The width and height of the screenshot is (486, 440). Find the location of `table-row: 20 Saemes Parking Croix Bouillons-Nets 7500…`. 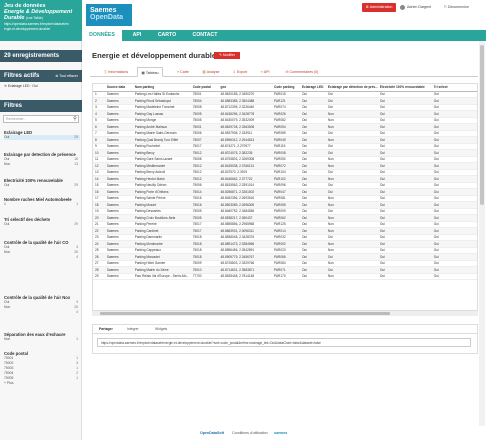

table-row: 20 Saemes Parking Croix Bouillons-Nets 7500… is located at coordinates (285, 218).